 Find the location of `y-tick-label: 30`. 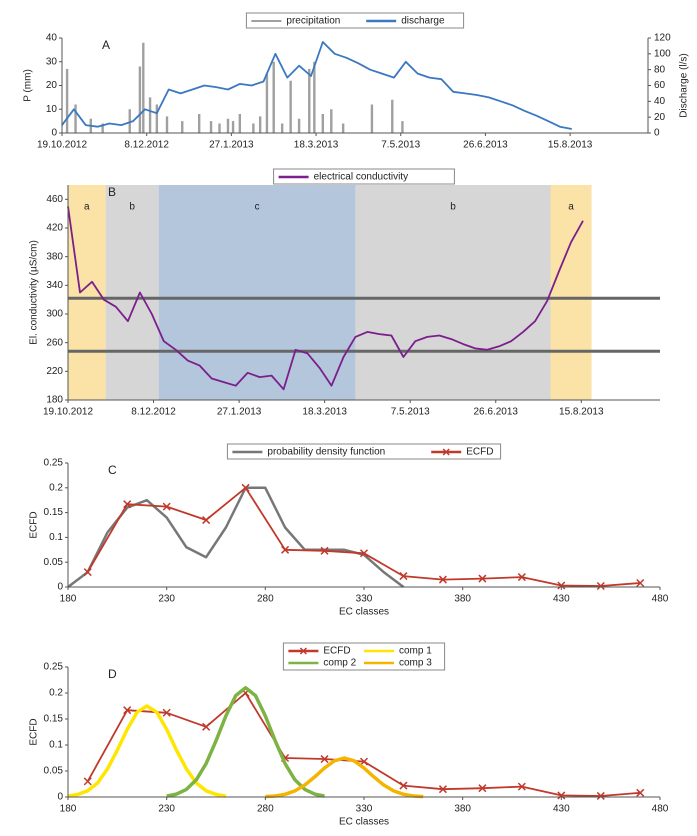

y-tick-label: 30 is located at coordinates (52, 61).